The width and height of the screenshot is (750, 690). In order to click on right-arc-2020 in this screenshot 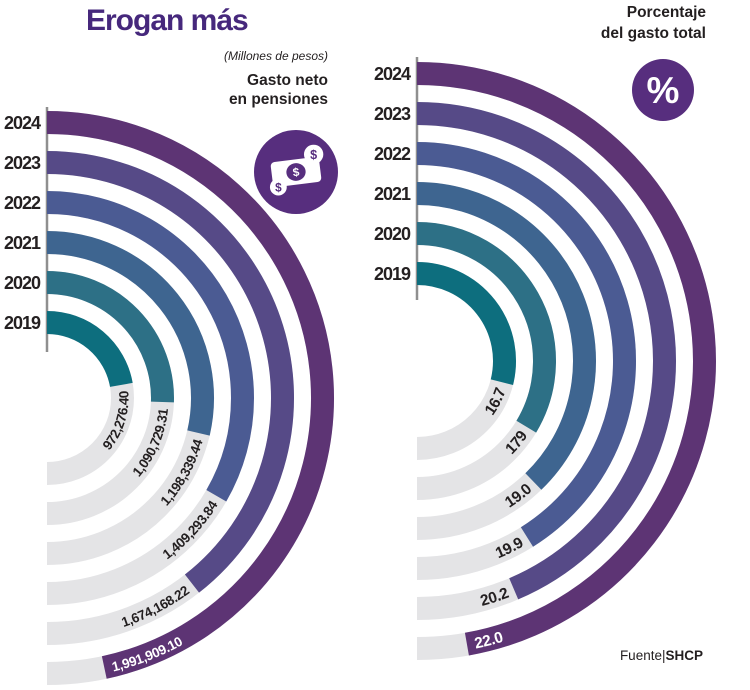, I will do `click(486, 327)`.